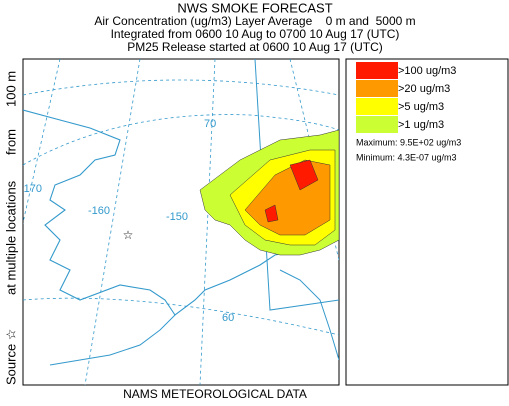 The image size is (509, 406). Describe the element at coordinates (408, 142) in the screenshot. I see `legend-maximum: Maximum: 9.5E+02 ug/m3` at that location.